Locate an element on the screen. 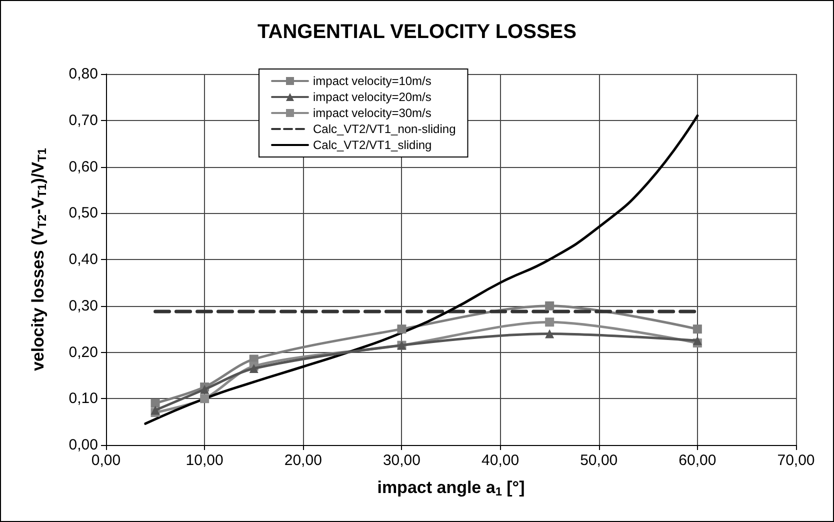  x-tick-label: 0,00 is located at coordinates (106, 460).